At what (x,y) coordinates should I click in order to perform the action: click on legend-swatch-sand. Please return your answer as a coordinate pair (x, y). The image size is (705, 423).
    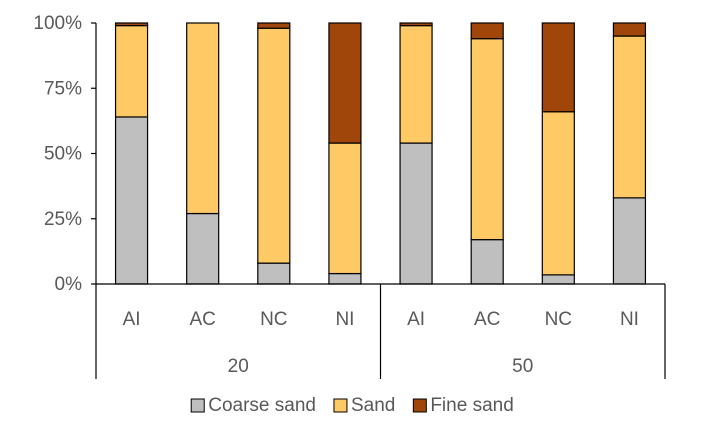
    Looking at the image, I should click on (340, 405).